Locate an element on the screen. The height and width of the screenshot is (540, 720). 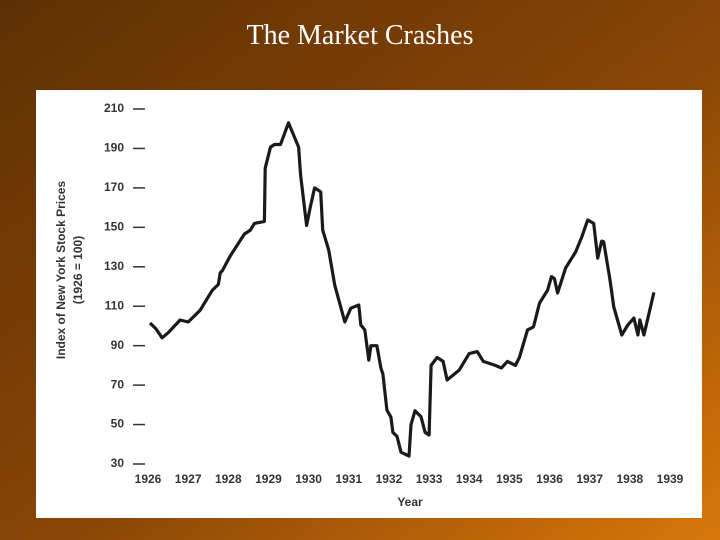
x-tick-label: 1936 is located at coordinates (549, 479).